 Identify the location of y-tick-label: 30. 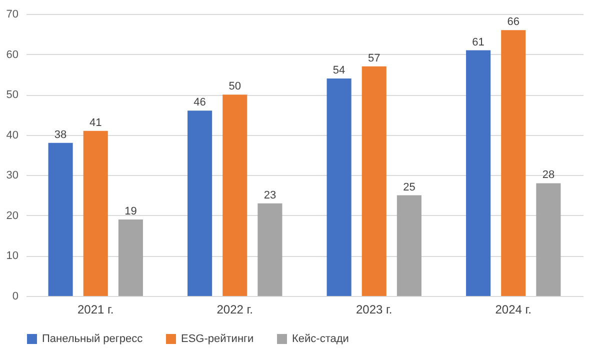
(12, 176).